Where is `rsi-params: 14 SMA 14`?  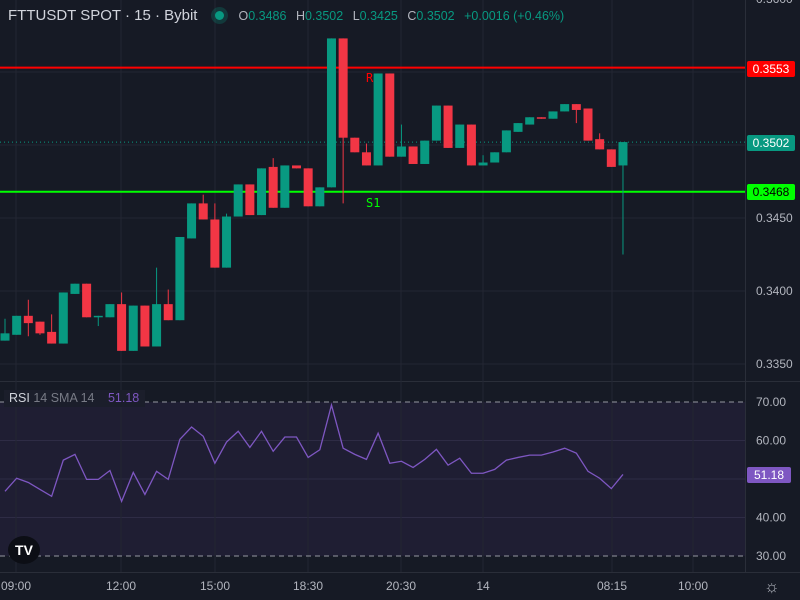
rsi-params: 14 SMA 14 is located at coordinates (64, 398).